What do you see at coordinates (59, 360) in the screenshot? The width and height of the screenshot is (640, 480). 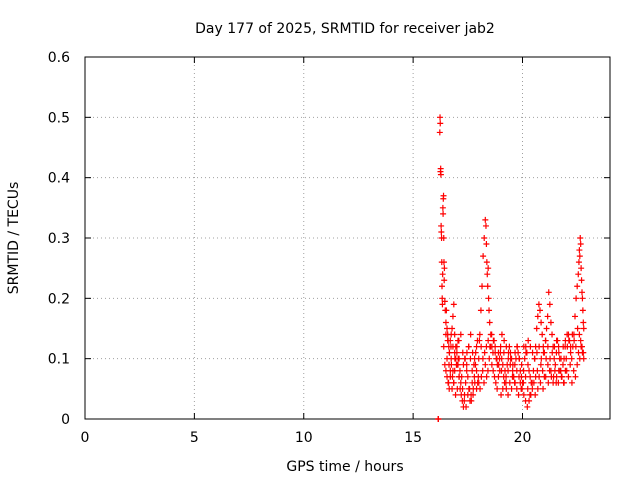 I see `y-tick-label: 0.1` at bounding box center [59, 360].